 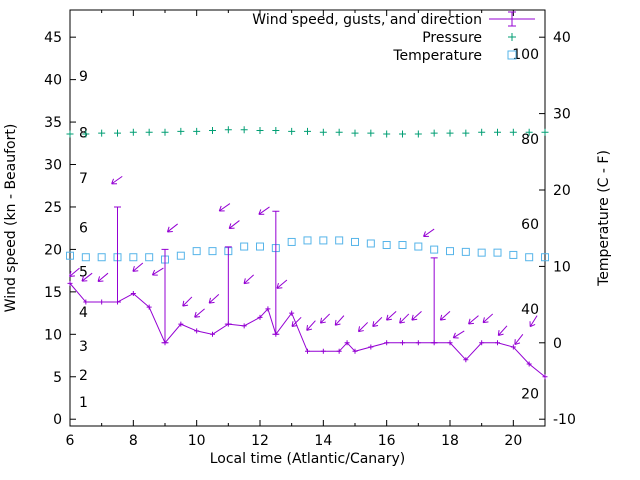 I want to click on y-left-tick-label: 0, so click(x=57, y=420).